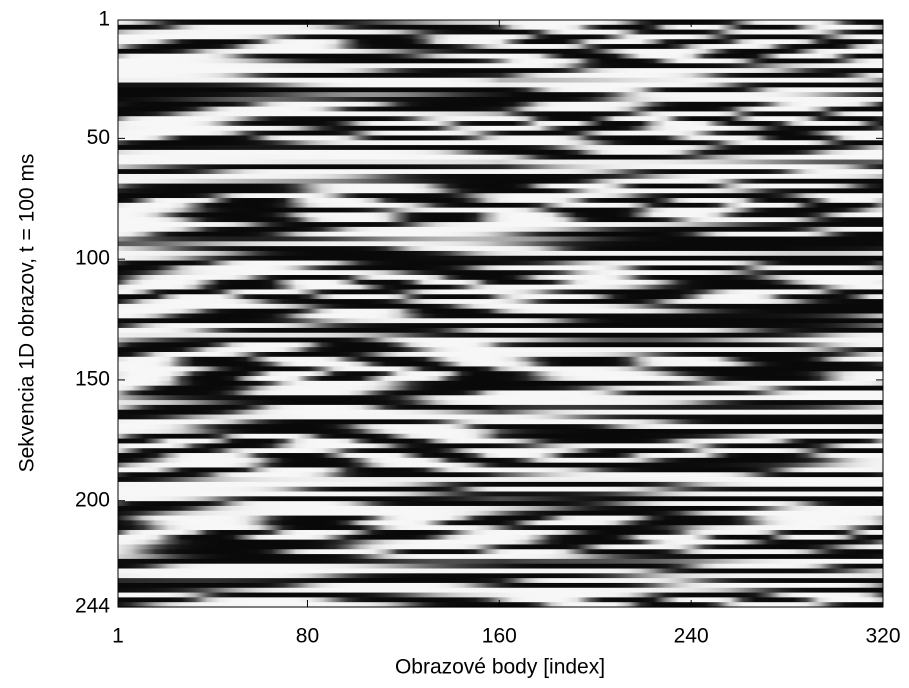  What do you see at coordinates (98, 137) in the screenshot?
I see `y-tick-label: 50` at bounding box center [98, 137].